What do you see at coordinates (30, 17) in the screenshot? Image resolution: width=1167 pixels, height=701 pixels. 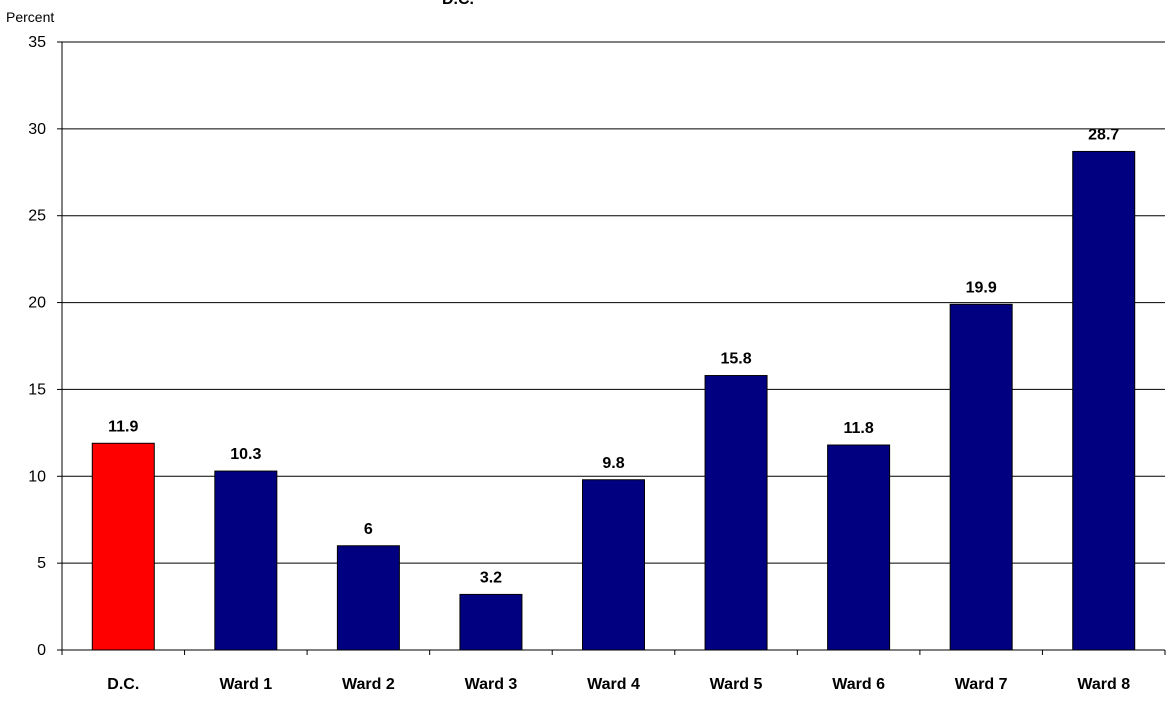 I see `y-axis-label: Percent` at bounding box center [30, 17].